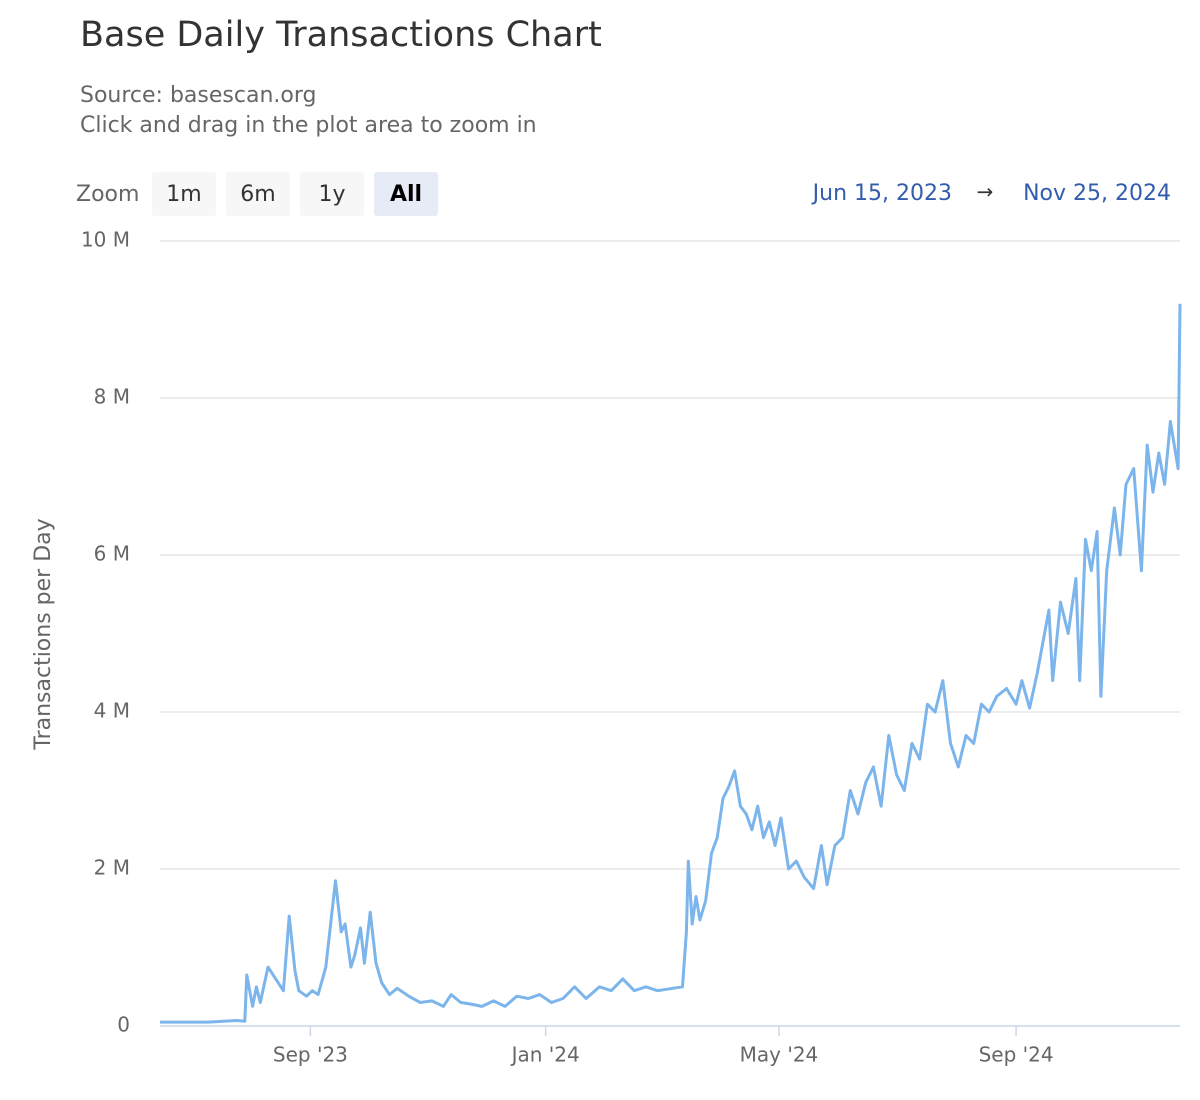 The height and width of the screenshot is (1100, 1200). I want to click on y-tick-label: 0, so click(123, 1025).